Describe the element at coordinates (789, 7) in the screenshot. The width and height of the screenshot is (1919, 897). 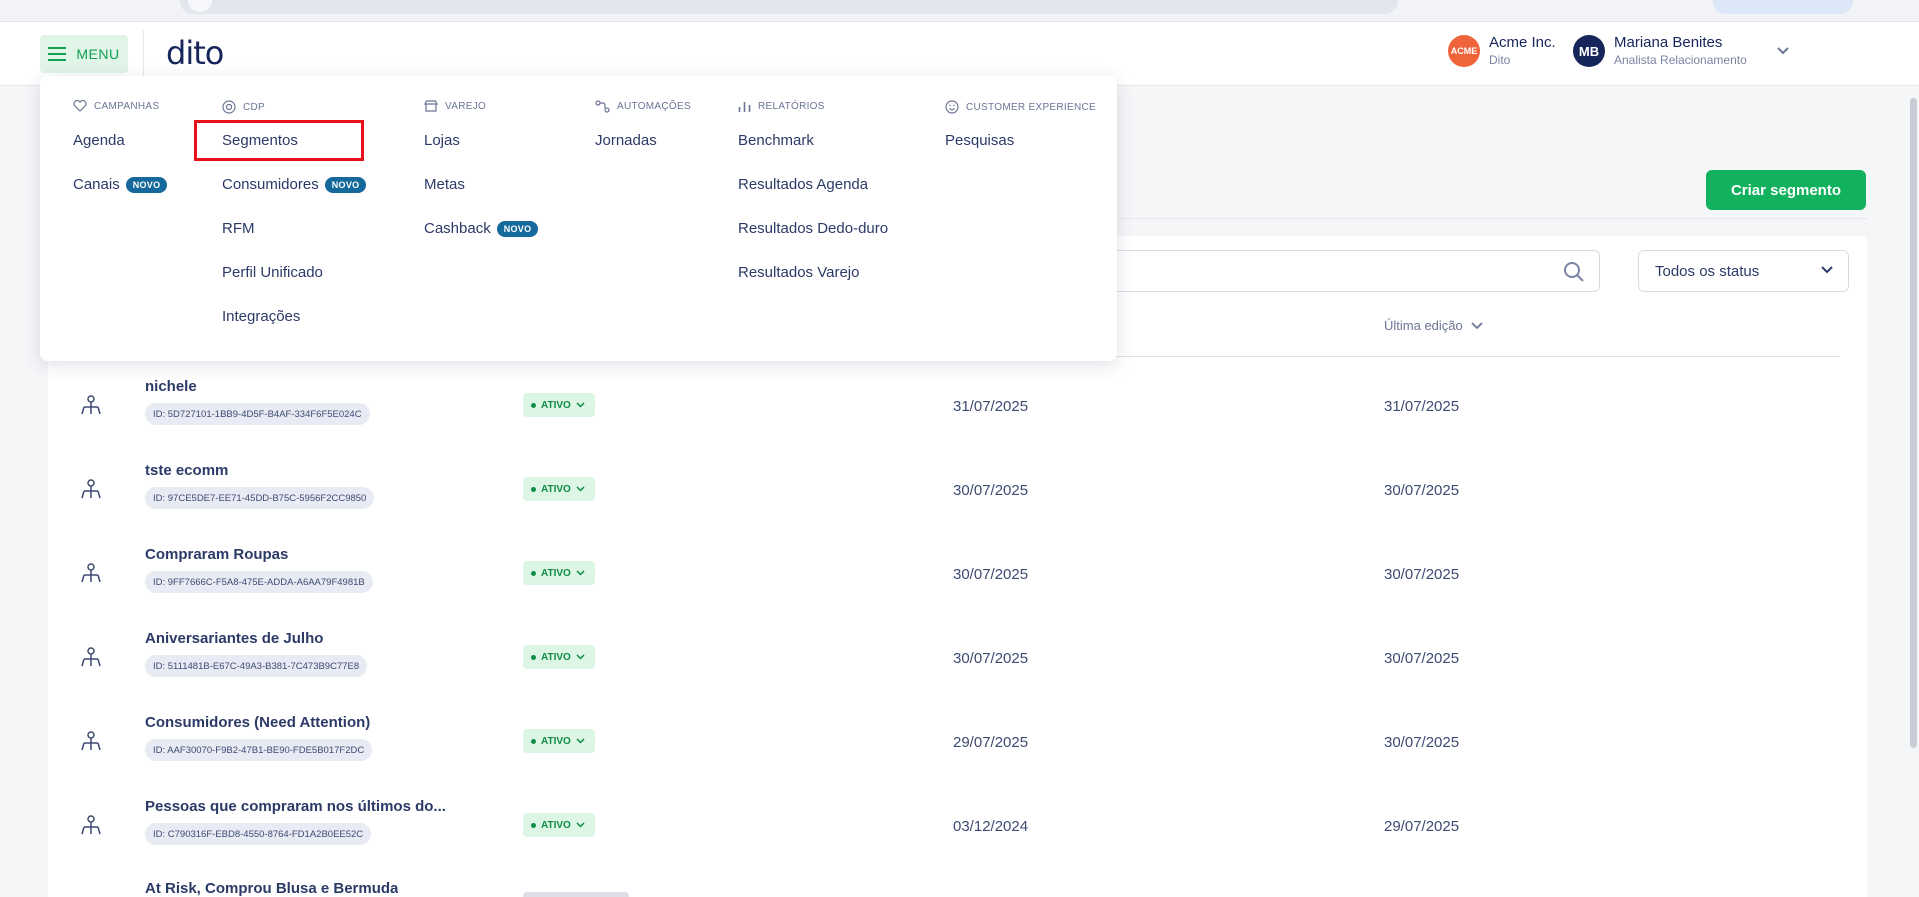
I see `address-bar` at that location.